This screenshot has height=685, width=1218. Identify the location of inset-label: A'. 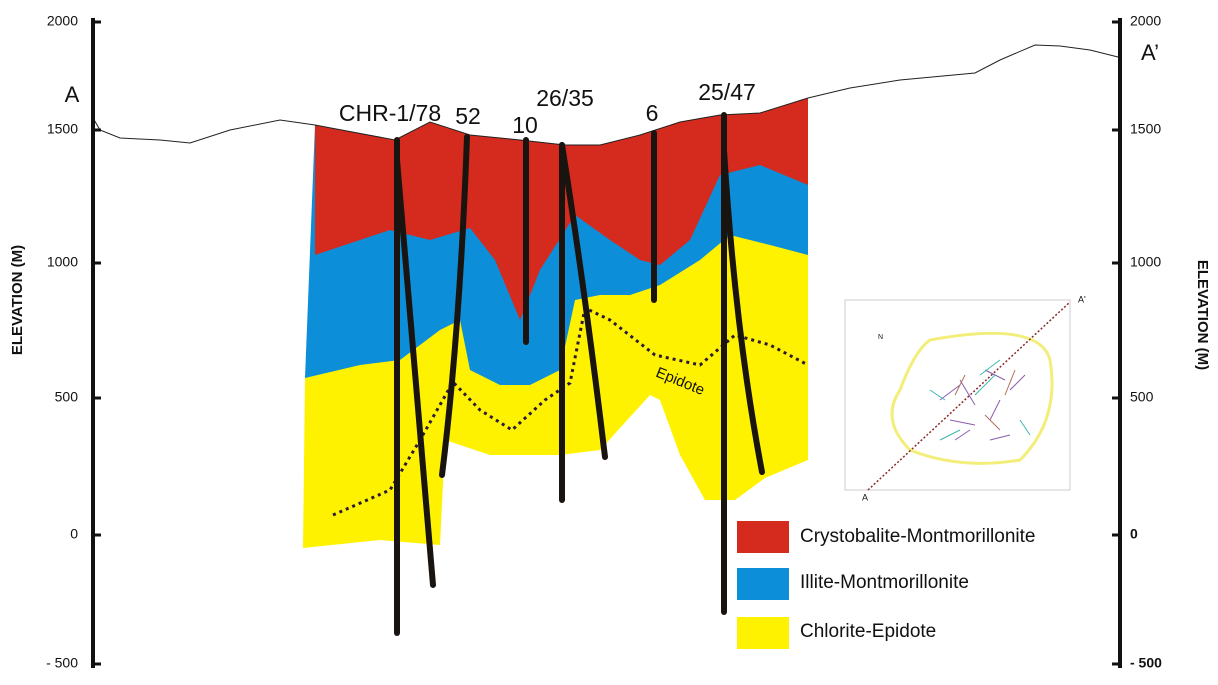
(1082, 299).